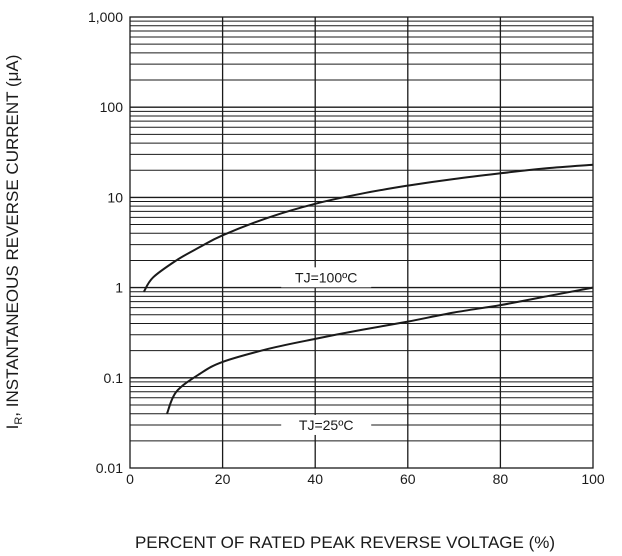 This screenshot has width=622, height=556. I want to click on y-tick-label: 1,000, so click(105, 17).